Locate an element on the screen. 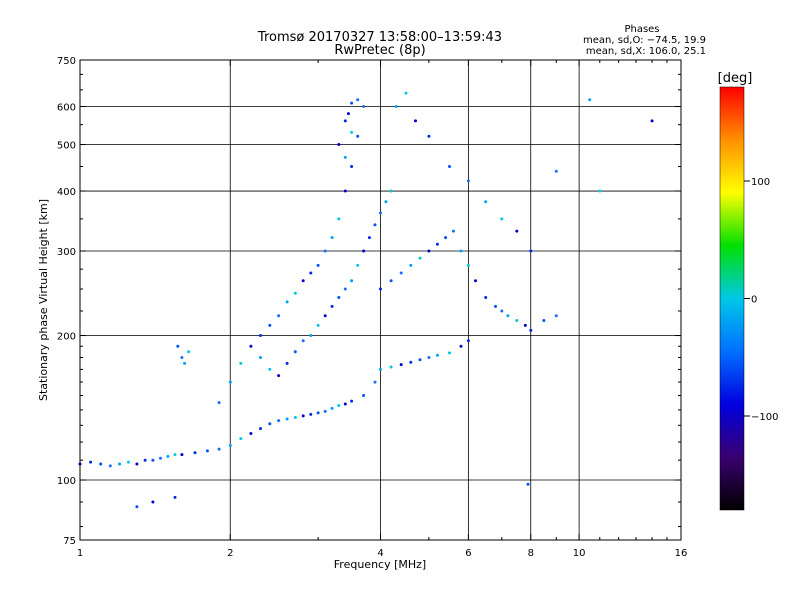  y-tick-label: 400 is located at coordinates (66, 192).